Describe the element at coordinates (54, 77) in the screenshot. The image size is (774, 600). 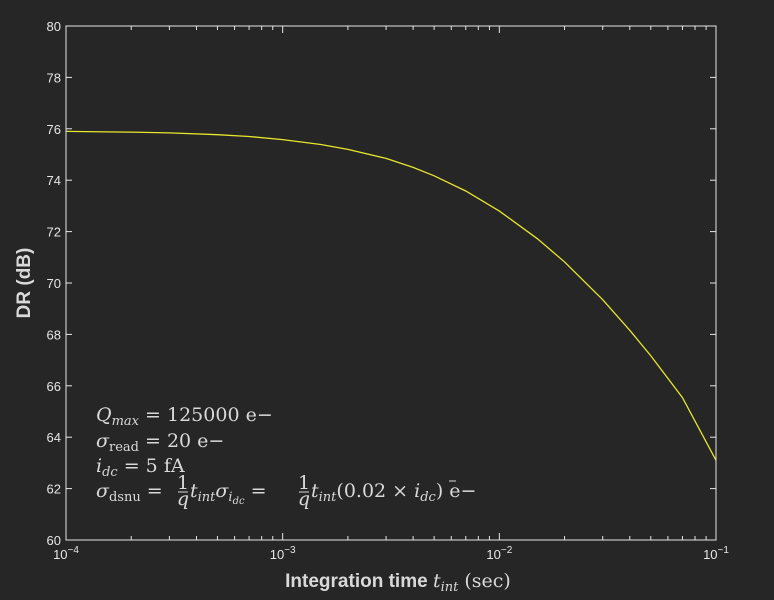
I see `y-tick-label: 78` at that location.